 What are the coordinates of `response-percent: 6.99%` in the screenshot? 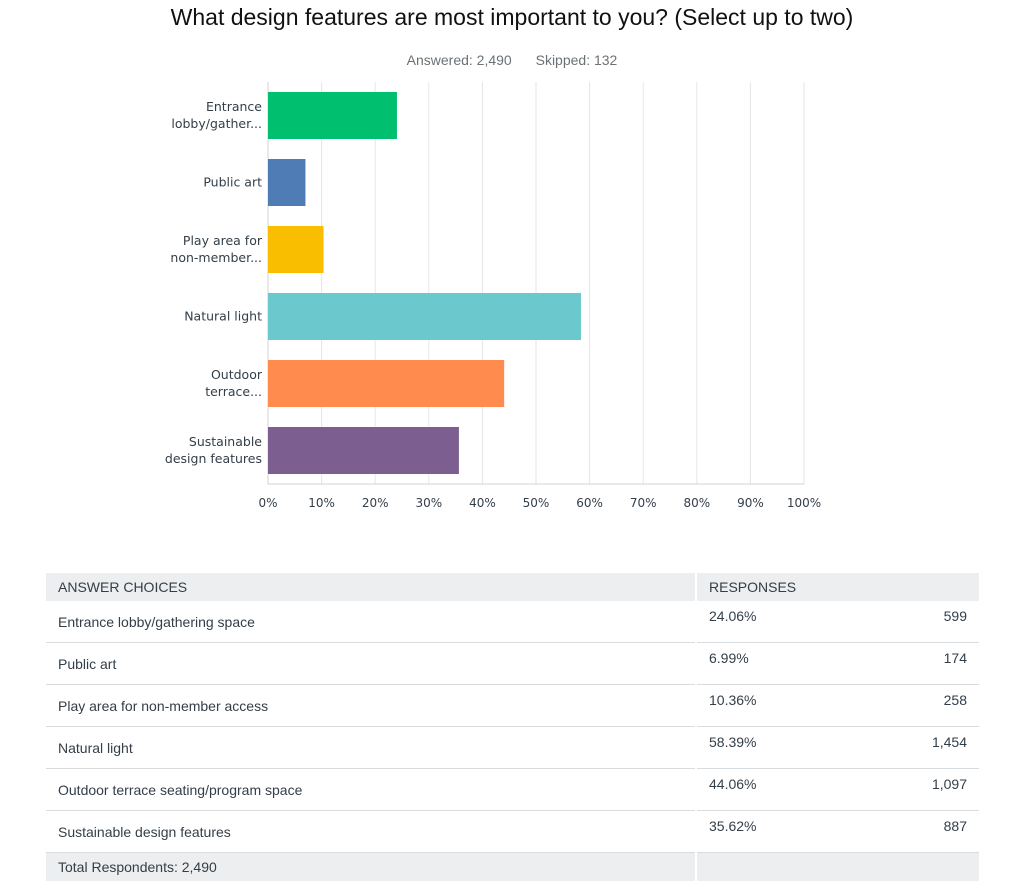 It's located at (729, 658).